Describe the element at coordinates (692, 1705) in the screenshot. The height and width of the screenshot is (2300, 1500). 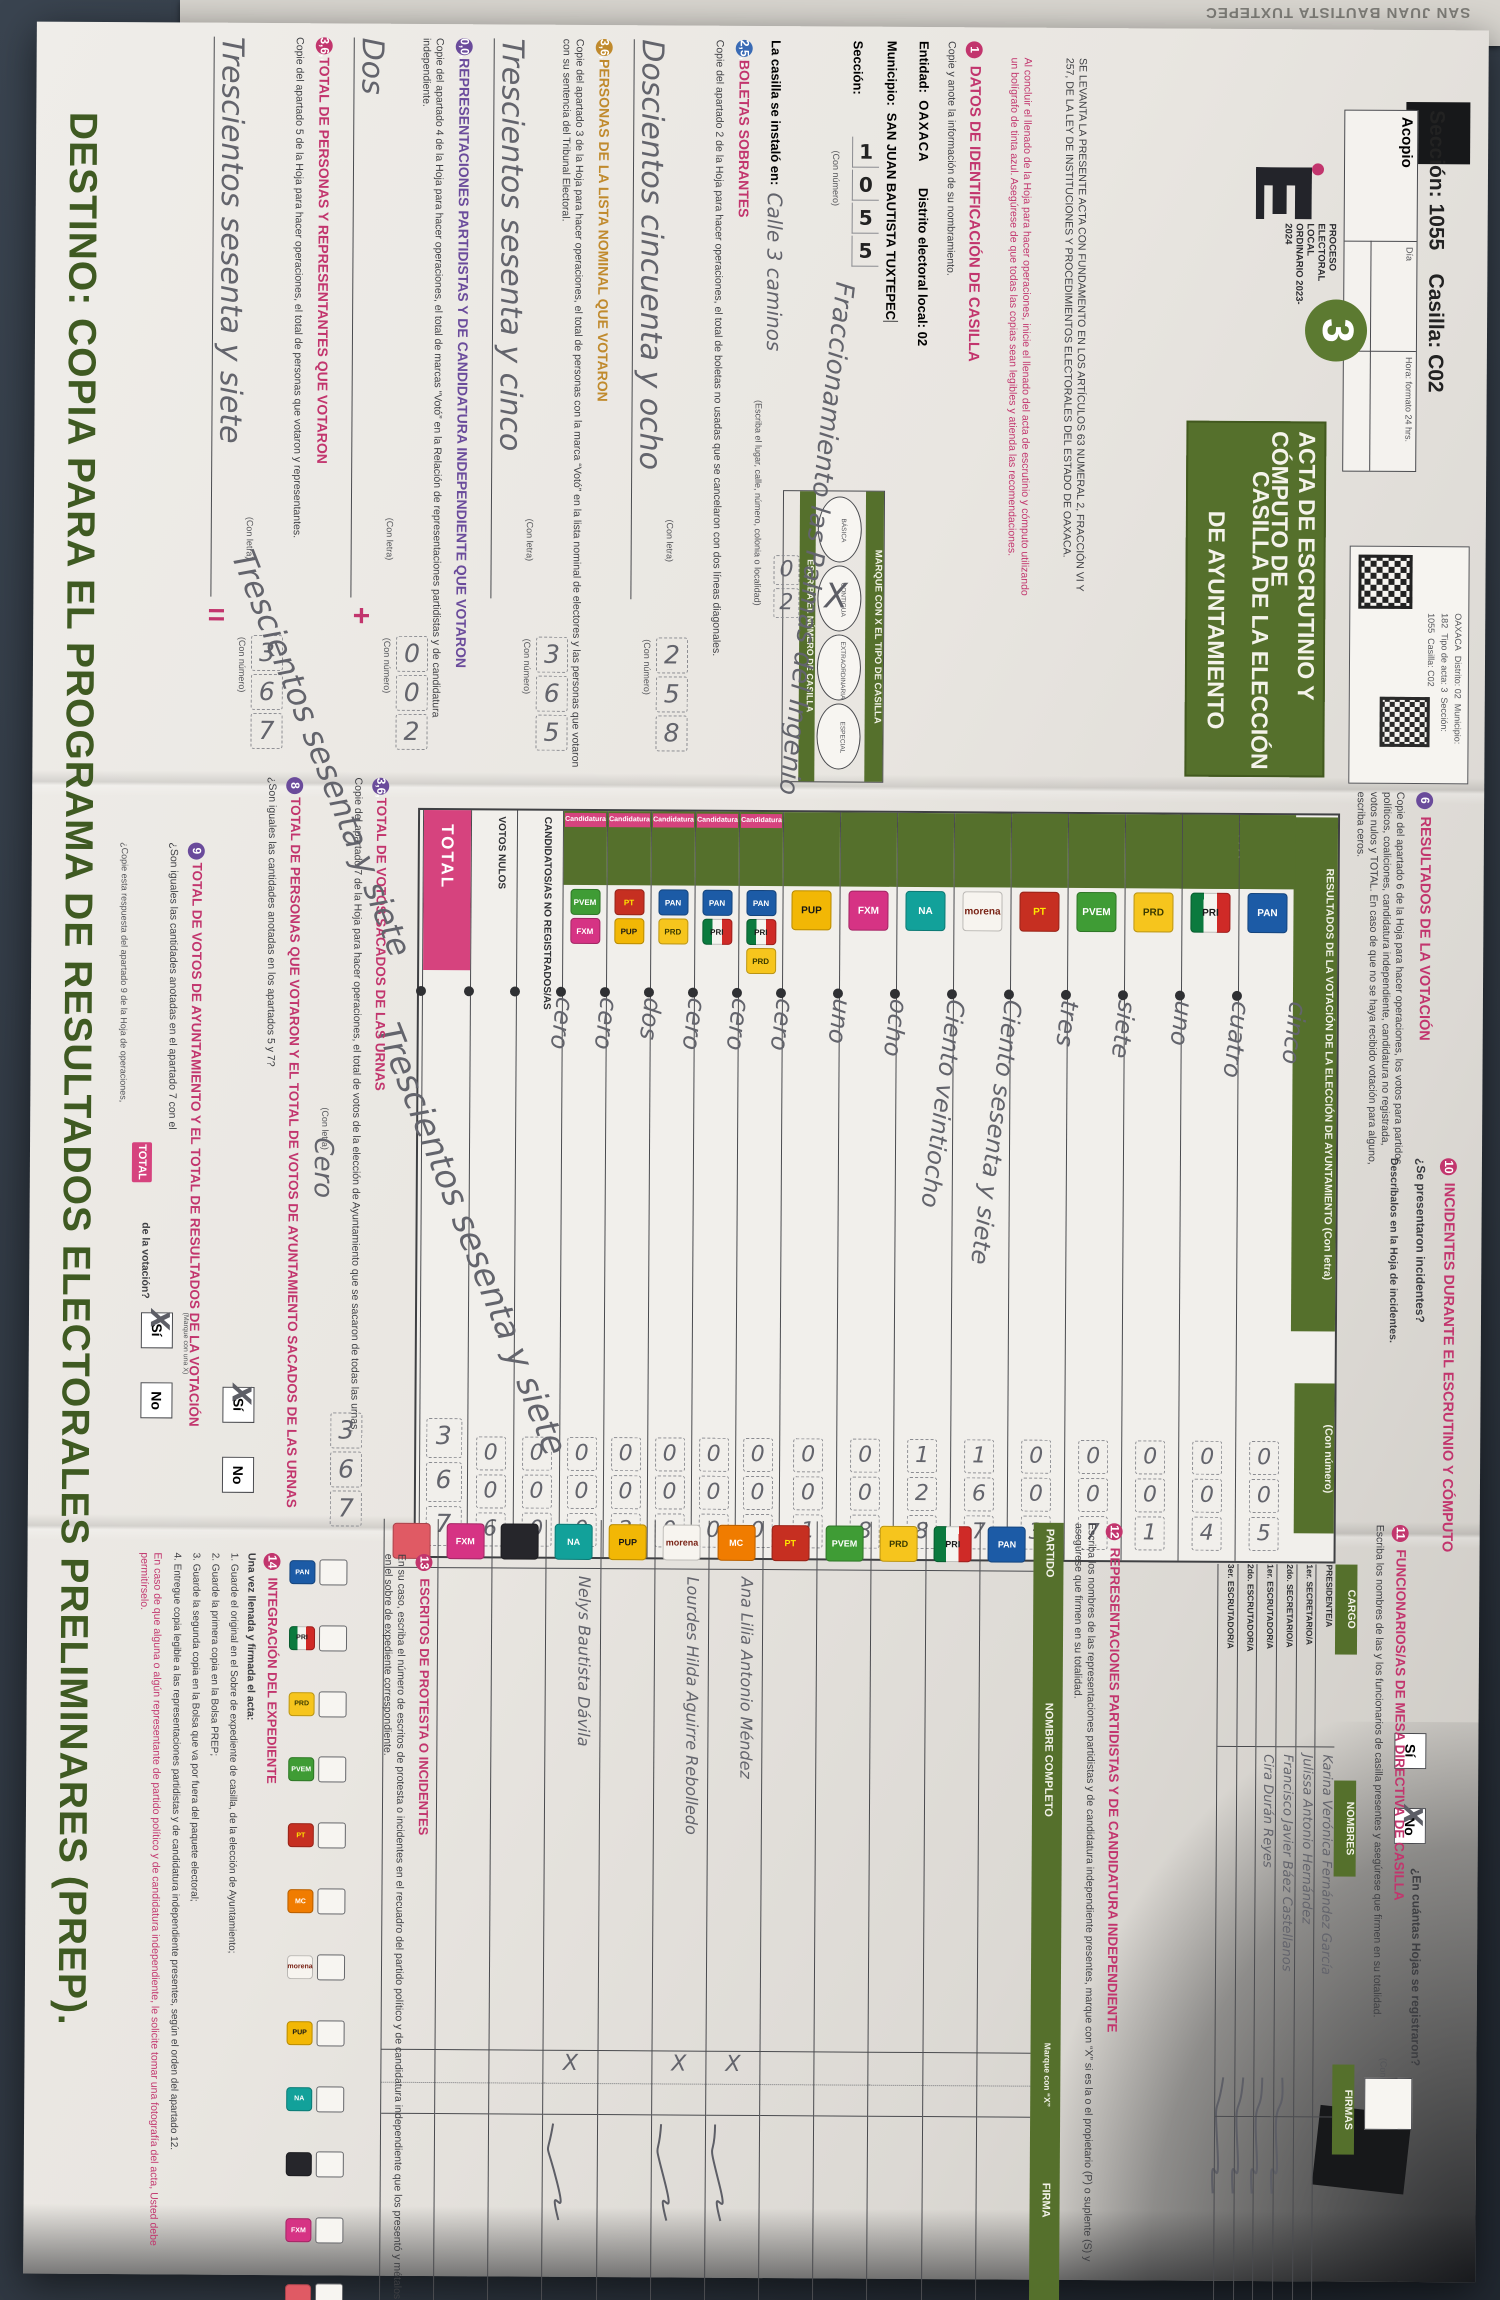
I see `rep-nombre-handwriting: Lourdes Hilda Aguirre Rebolledo` at that location.